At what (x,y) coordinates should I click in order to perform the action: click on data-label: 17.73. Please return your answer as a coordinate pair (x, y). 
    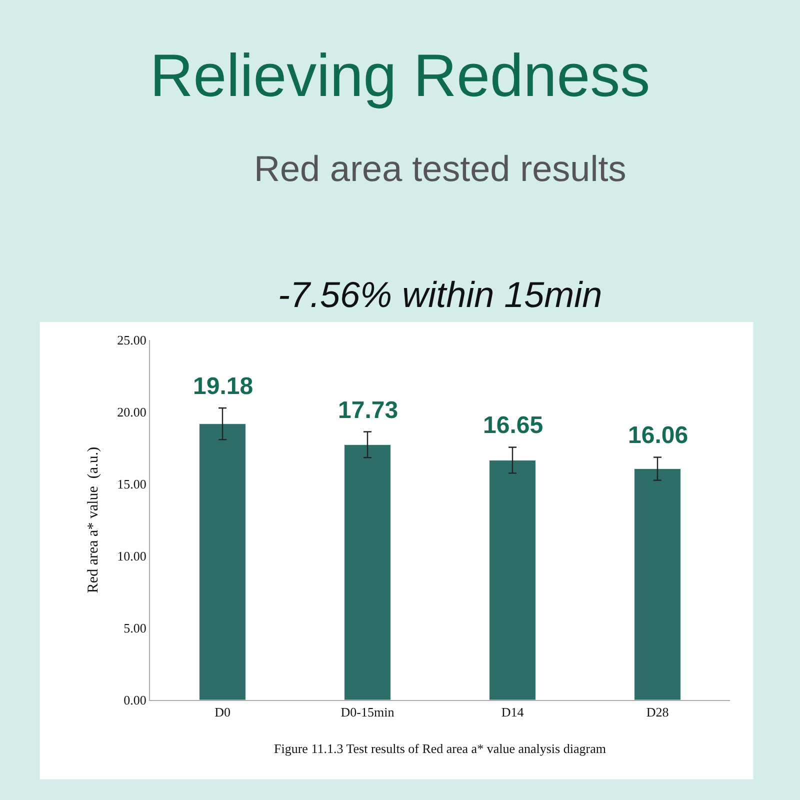
    Looking at the image, I should click on (368, 410).